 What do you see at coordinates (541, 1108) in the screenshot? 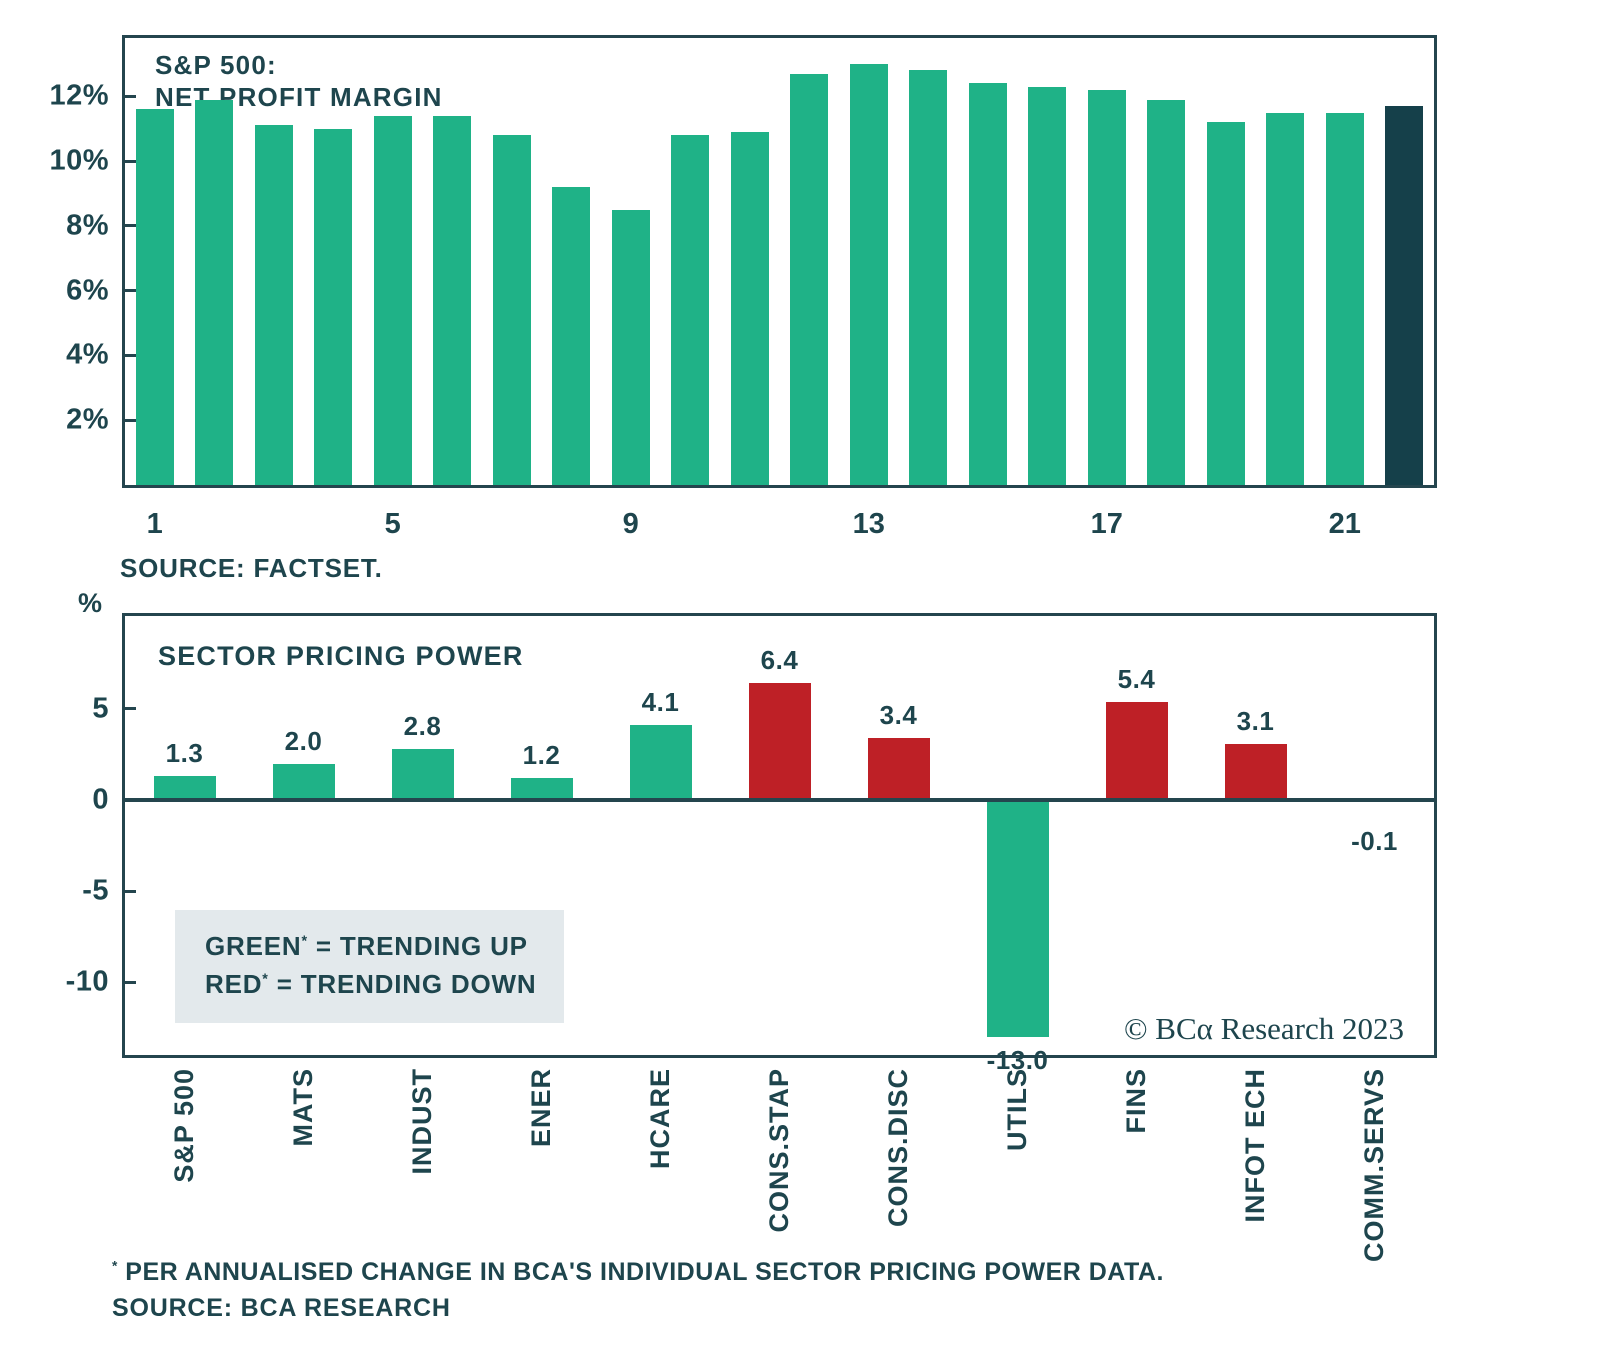
I see `sector-axis-label-text: ENER` at bounding box center [541, 1108].